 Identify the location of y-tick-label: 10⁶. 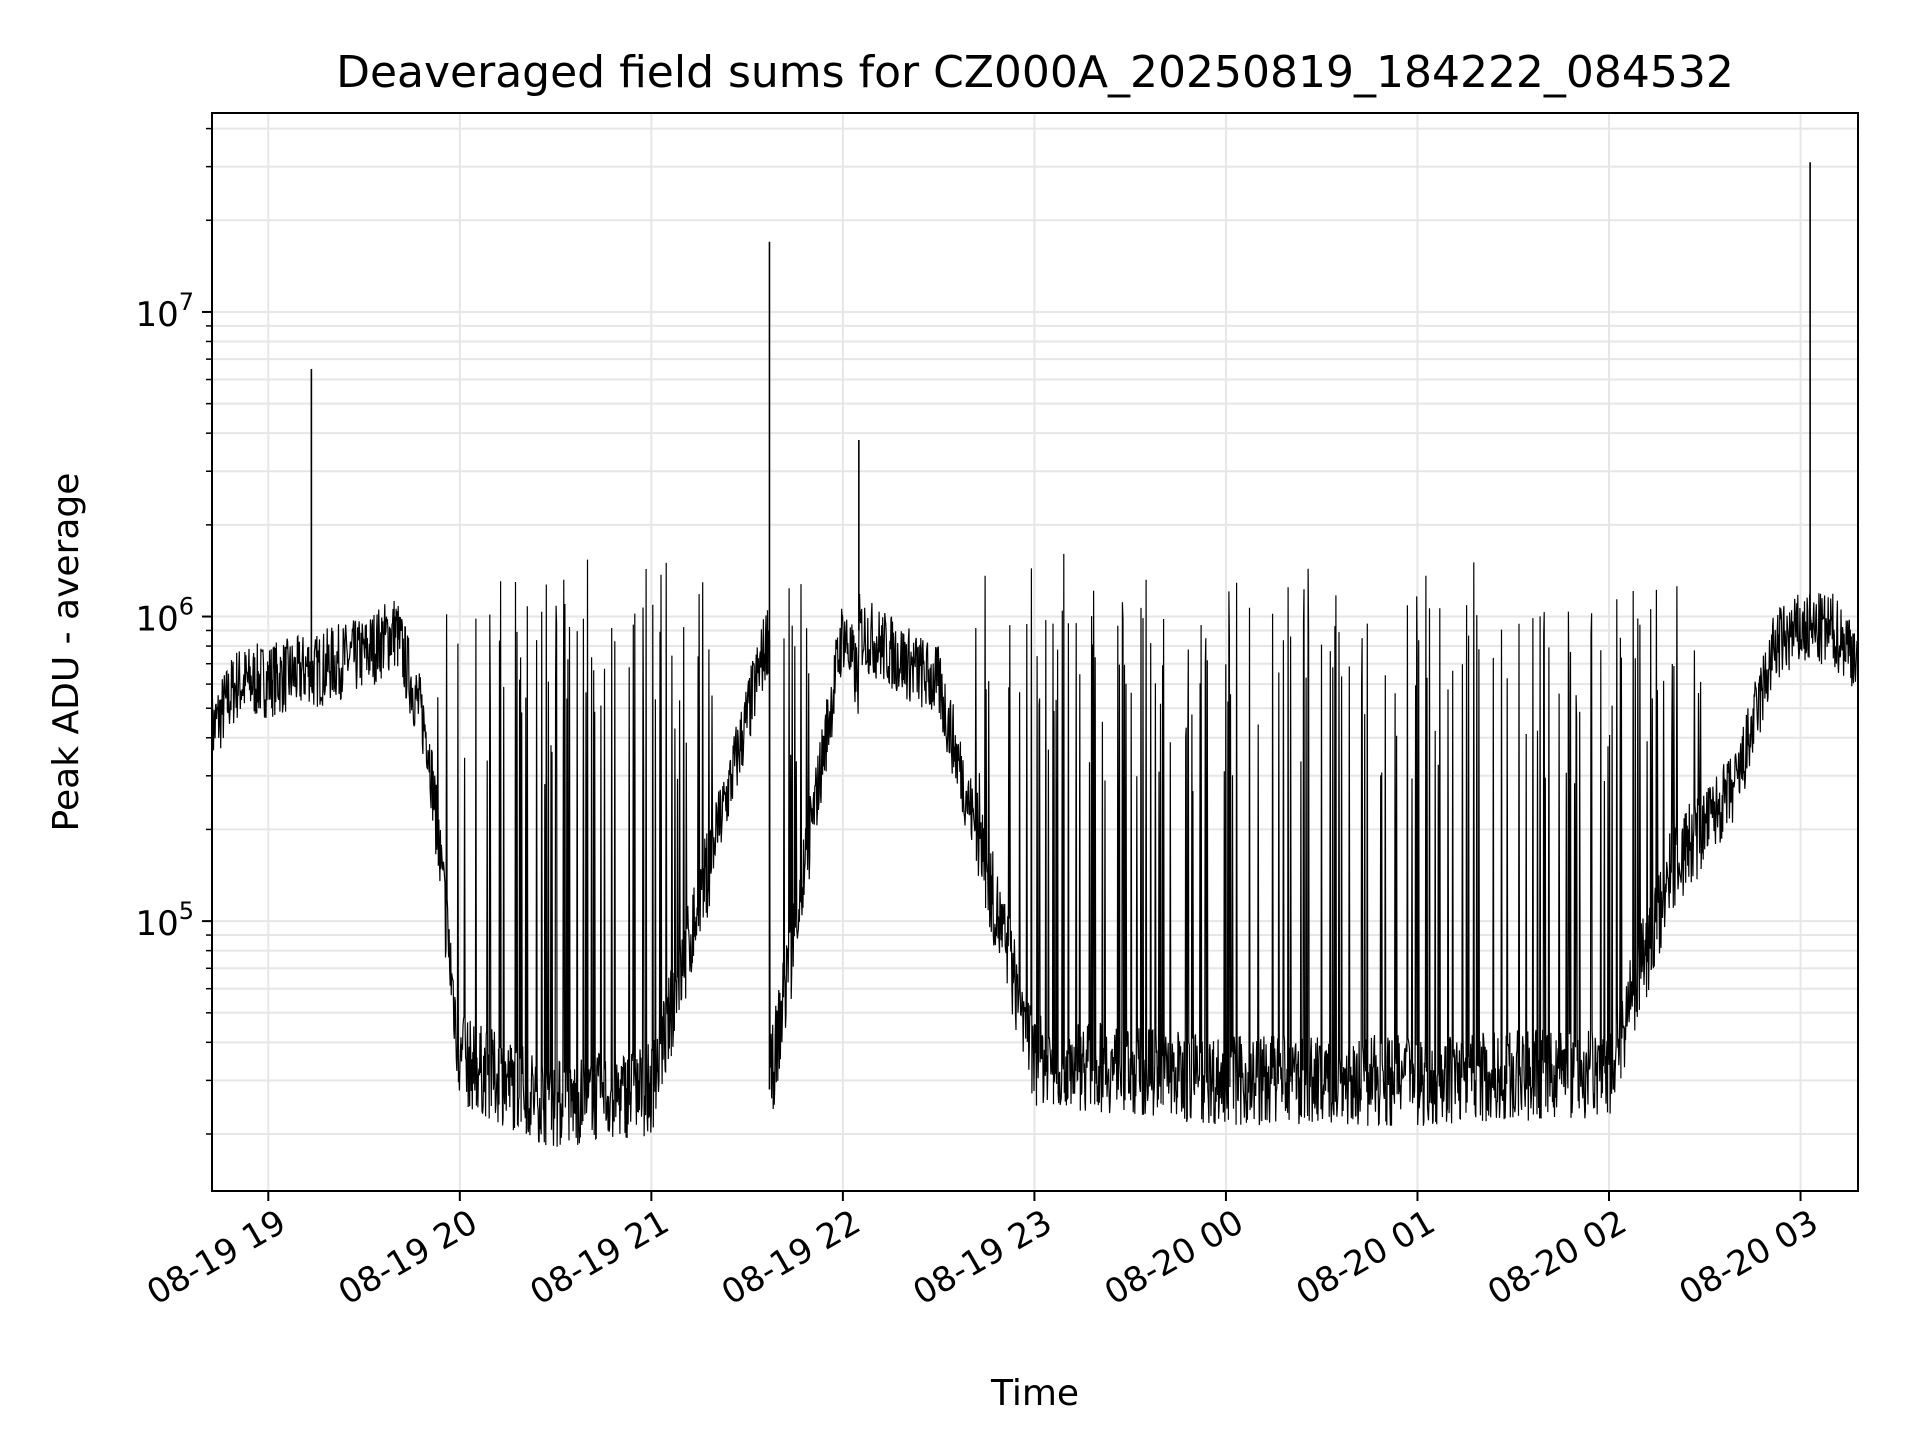
(164, 616).